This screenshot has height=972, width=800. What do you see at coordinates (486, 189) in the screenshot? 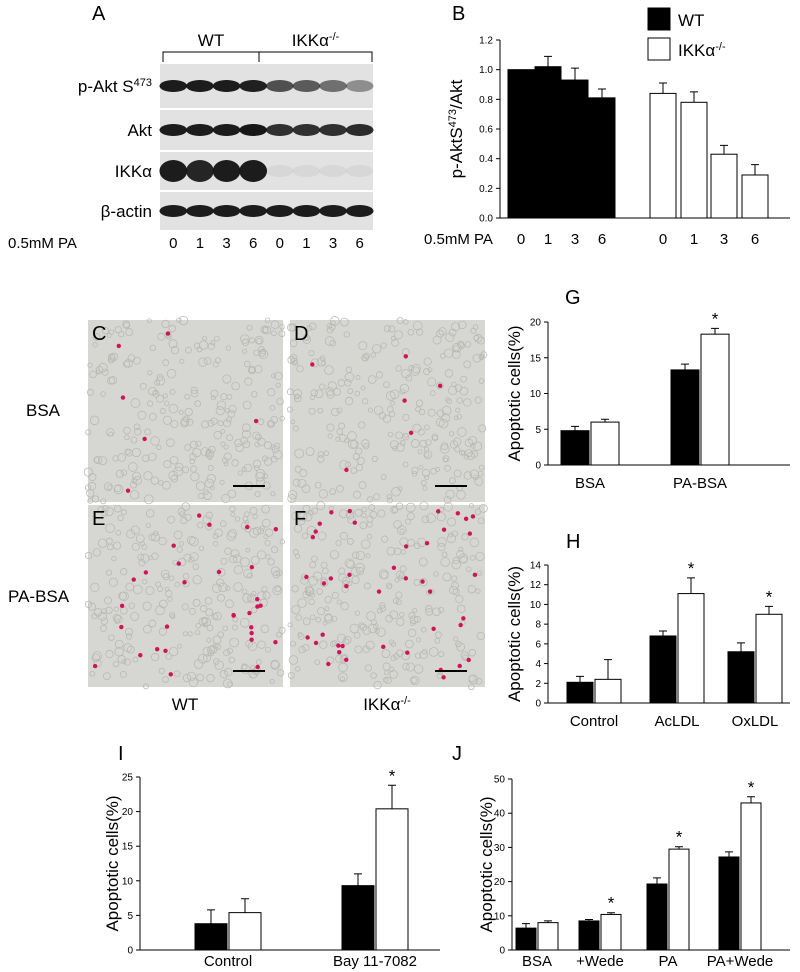
I see `y-tick-label: 0.2` at bounding box center [486, 189].